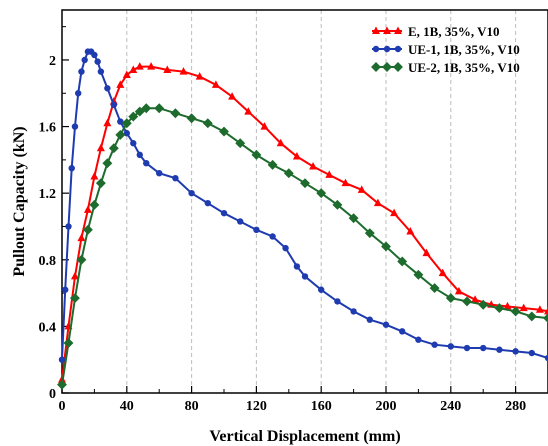  I want to click on x-tick-label: 0, so click(62, 406).